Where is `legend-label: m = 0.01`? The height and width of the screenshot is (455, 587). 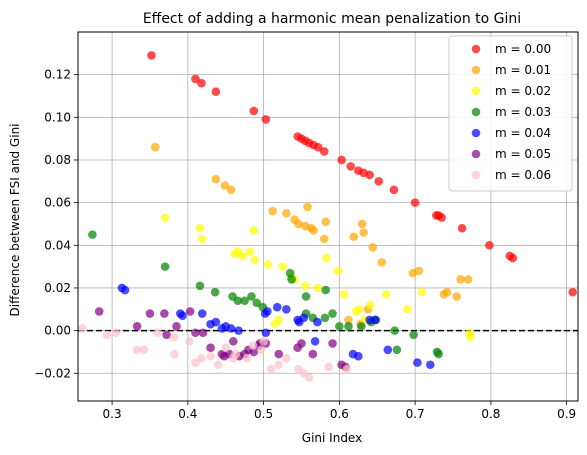
legend-label: m = 0.01 is located at coordinates (523, 70).